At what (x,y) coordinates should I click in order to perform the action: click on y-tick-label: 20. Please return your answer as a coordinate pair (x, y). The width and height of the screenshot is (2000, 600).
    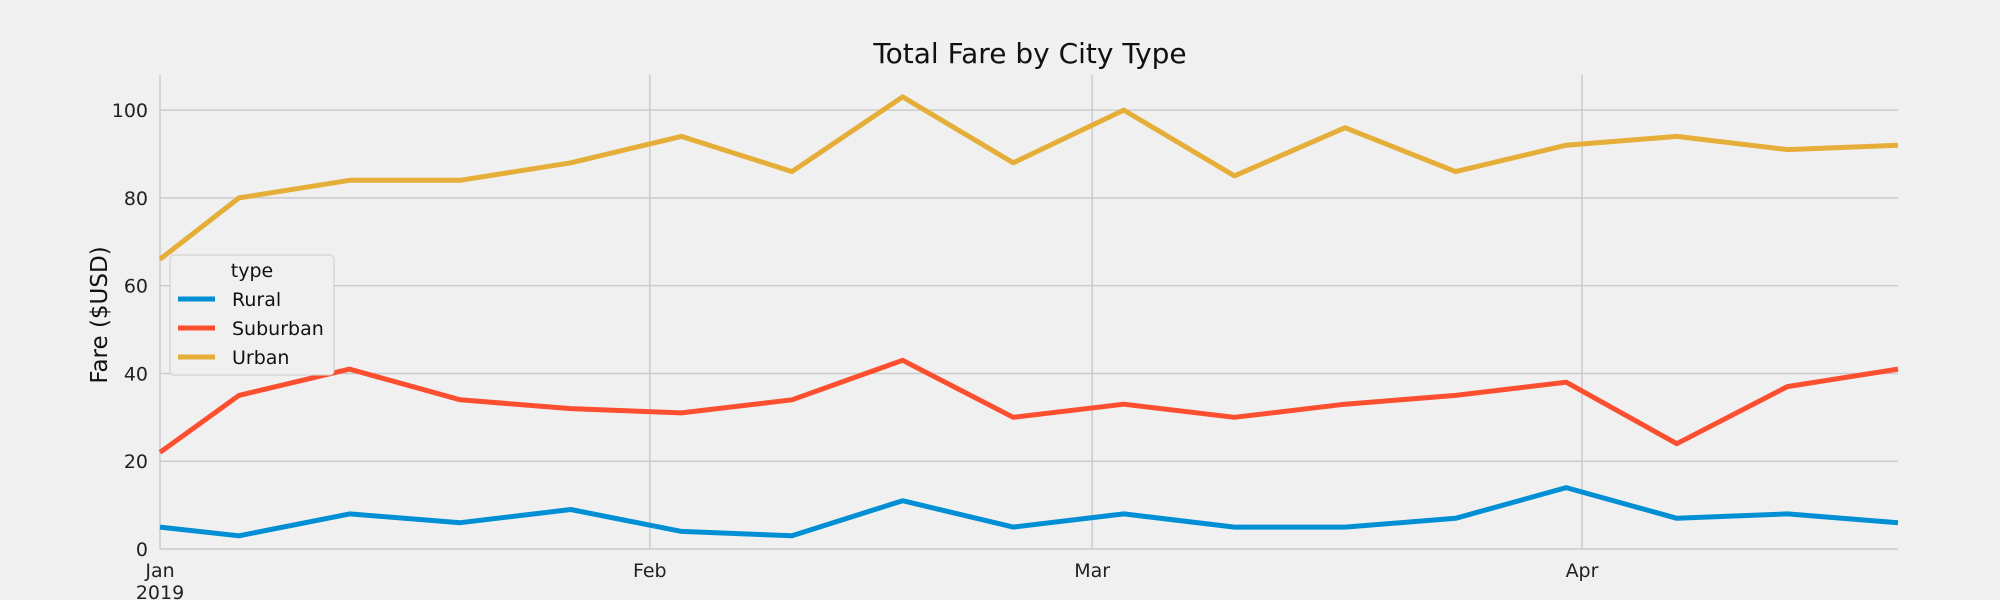
    Looking at the image, I should click on (136, 462).